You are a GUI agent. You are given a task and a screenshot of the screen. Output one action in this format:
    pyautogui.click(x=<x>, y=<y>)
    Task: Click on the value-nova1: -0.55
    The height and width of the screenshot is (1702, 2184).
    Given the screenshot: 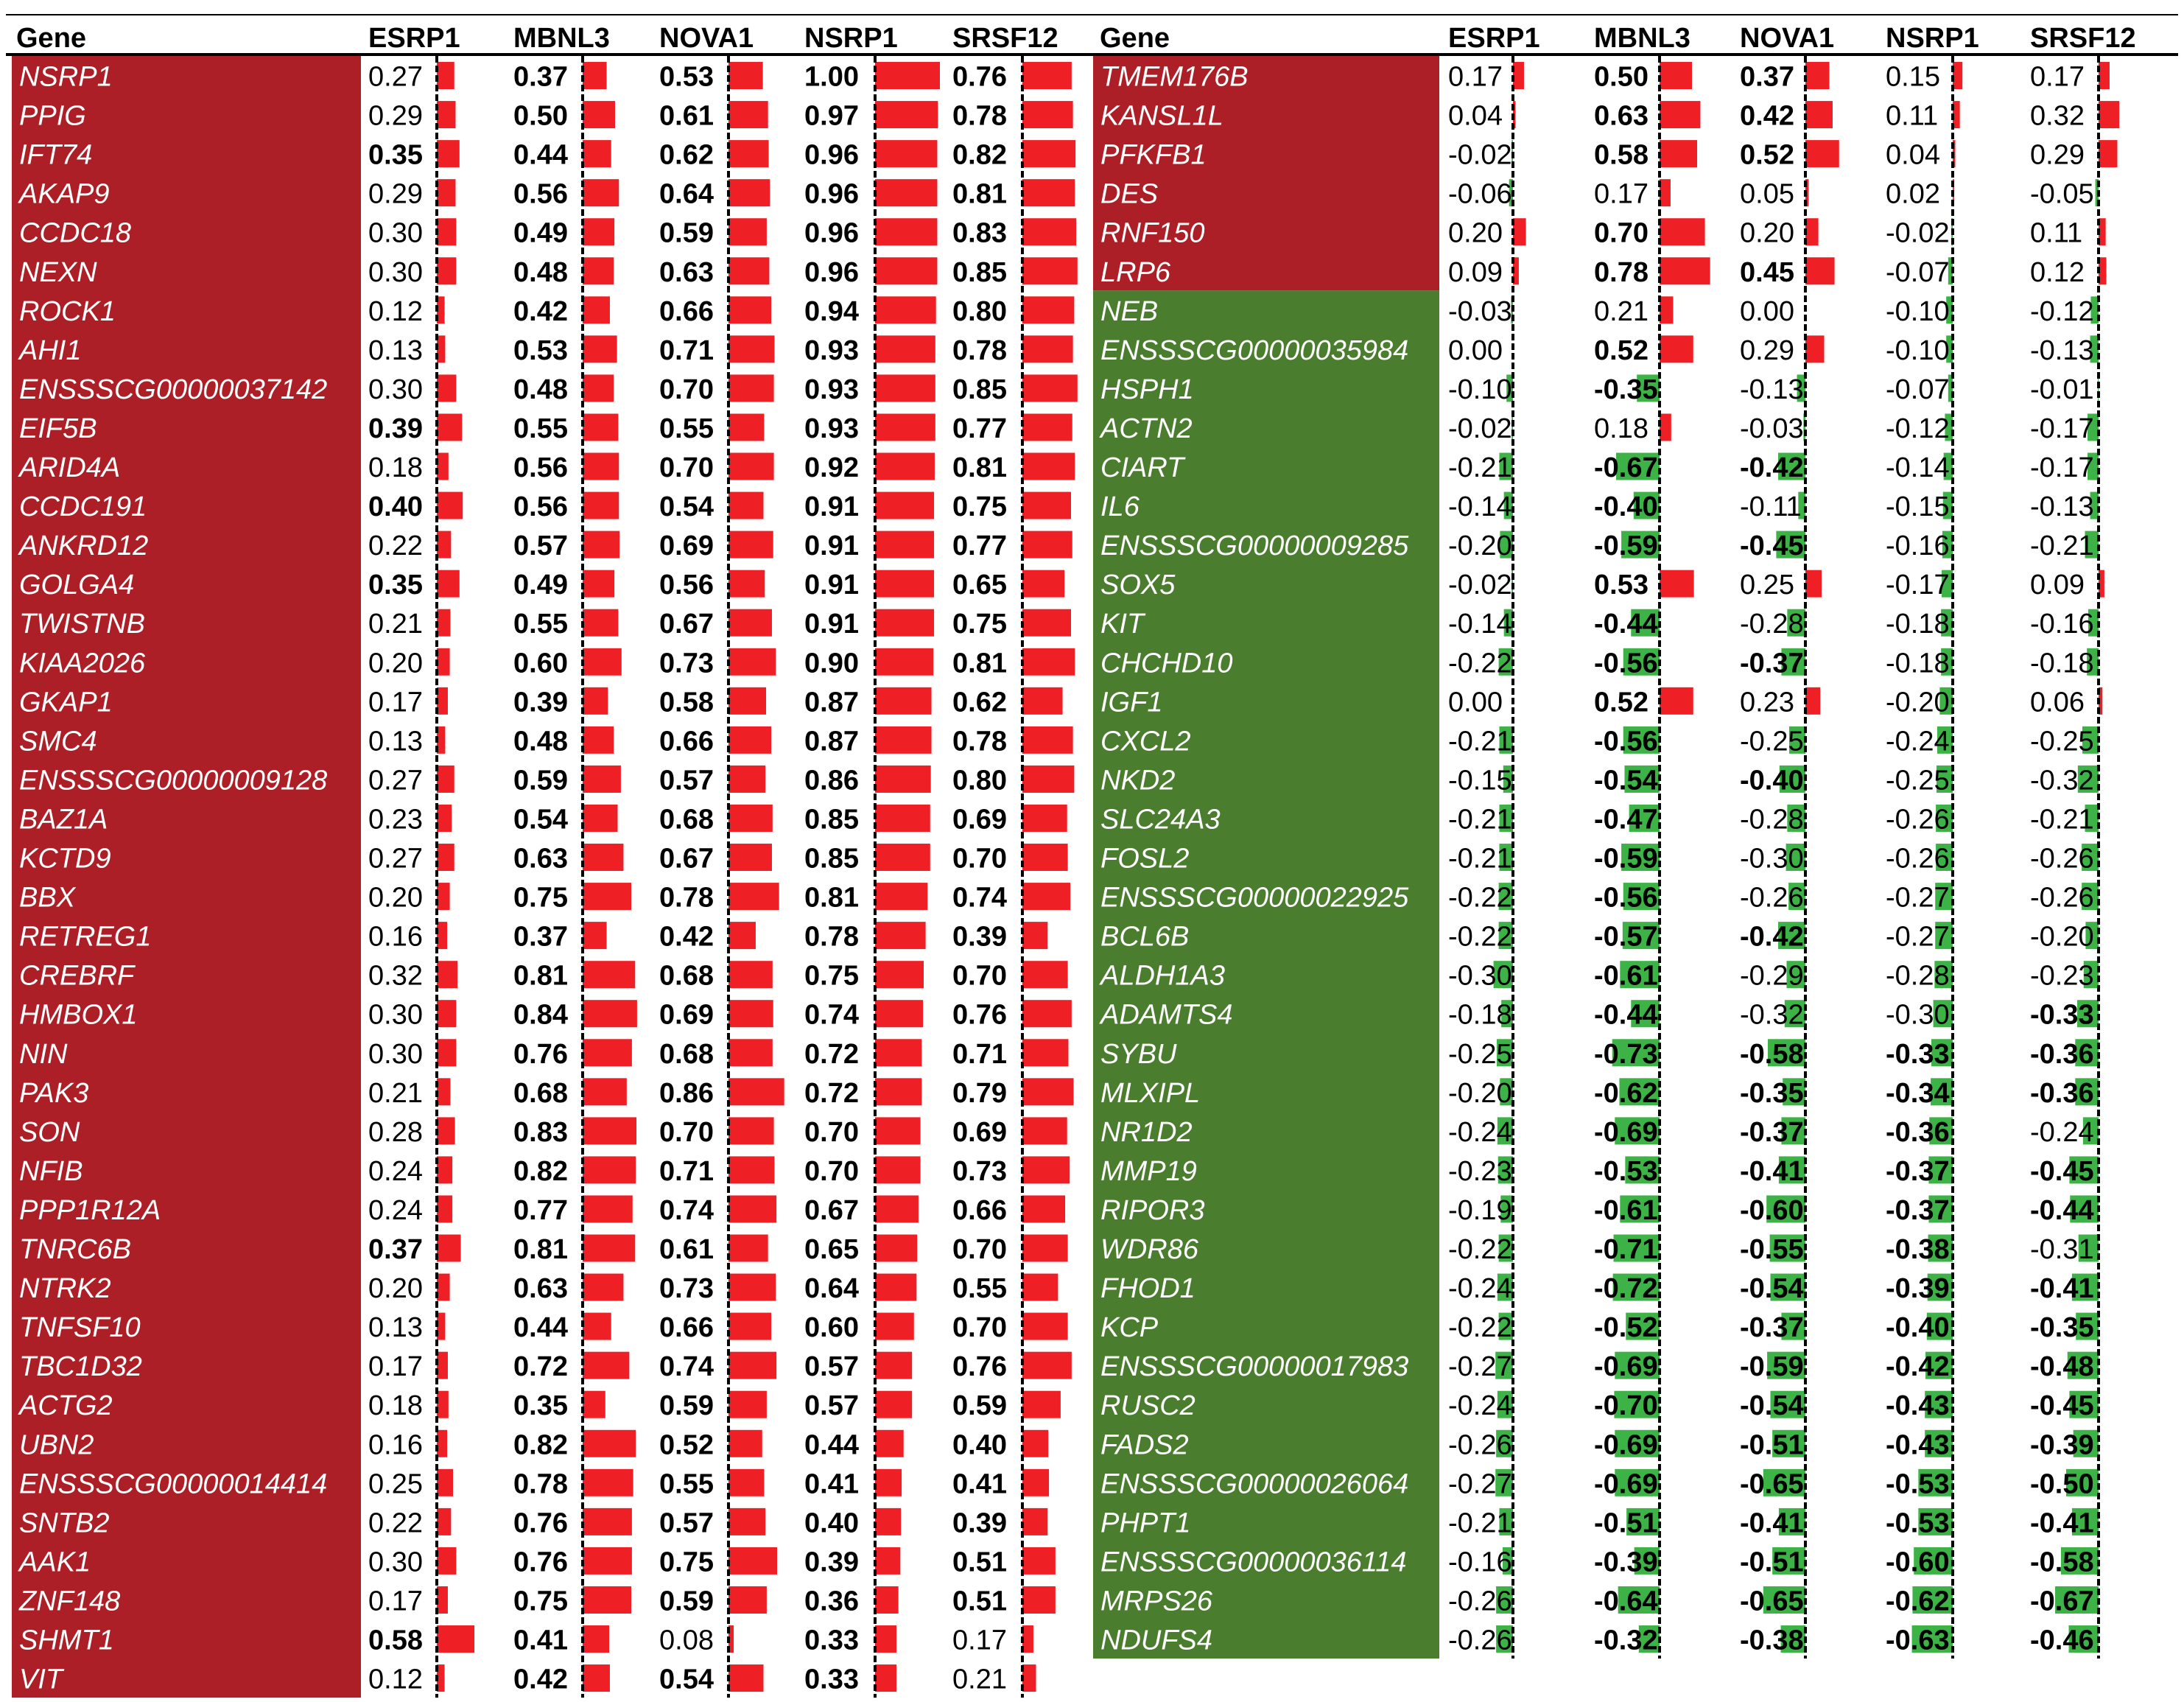 What is the action you would take?
    pyautogui.click(x=1772, y=1249)
    